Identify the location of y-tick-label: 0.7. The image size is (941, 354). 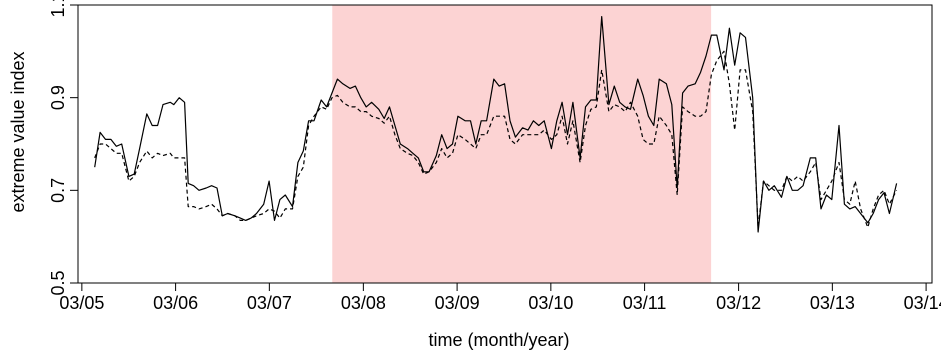
(58, 190).